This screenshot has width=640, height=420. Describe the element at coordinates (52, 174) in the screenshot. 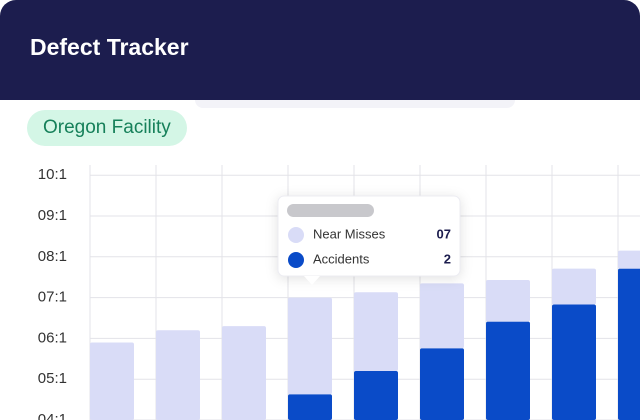

I see `y-tick-label: 10:1` at that location.